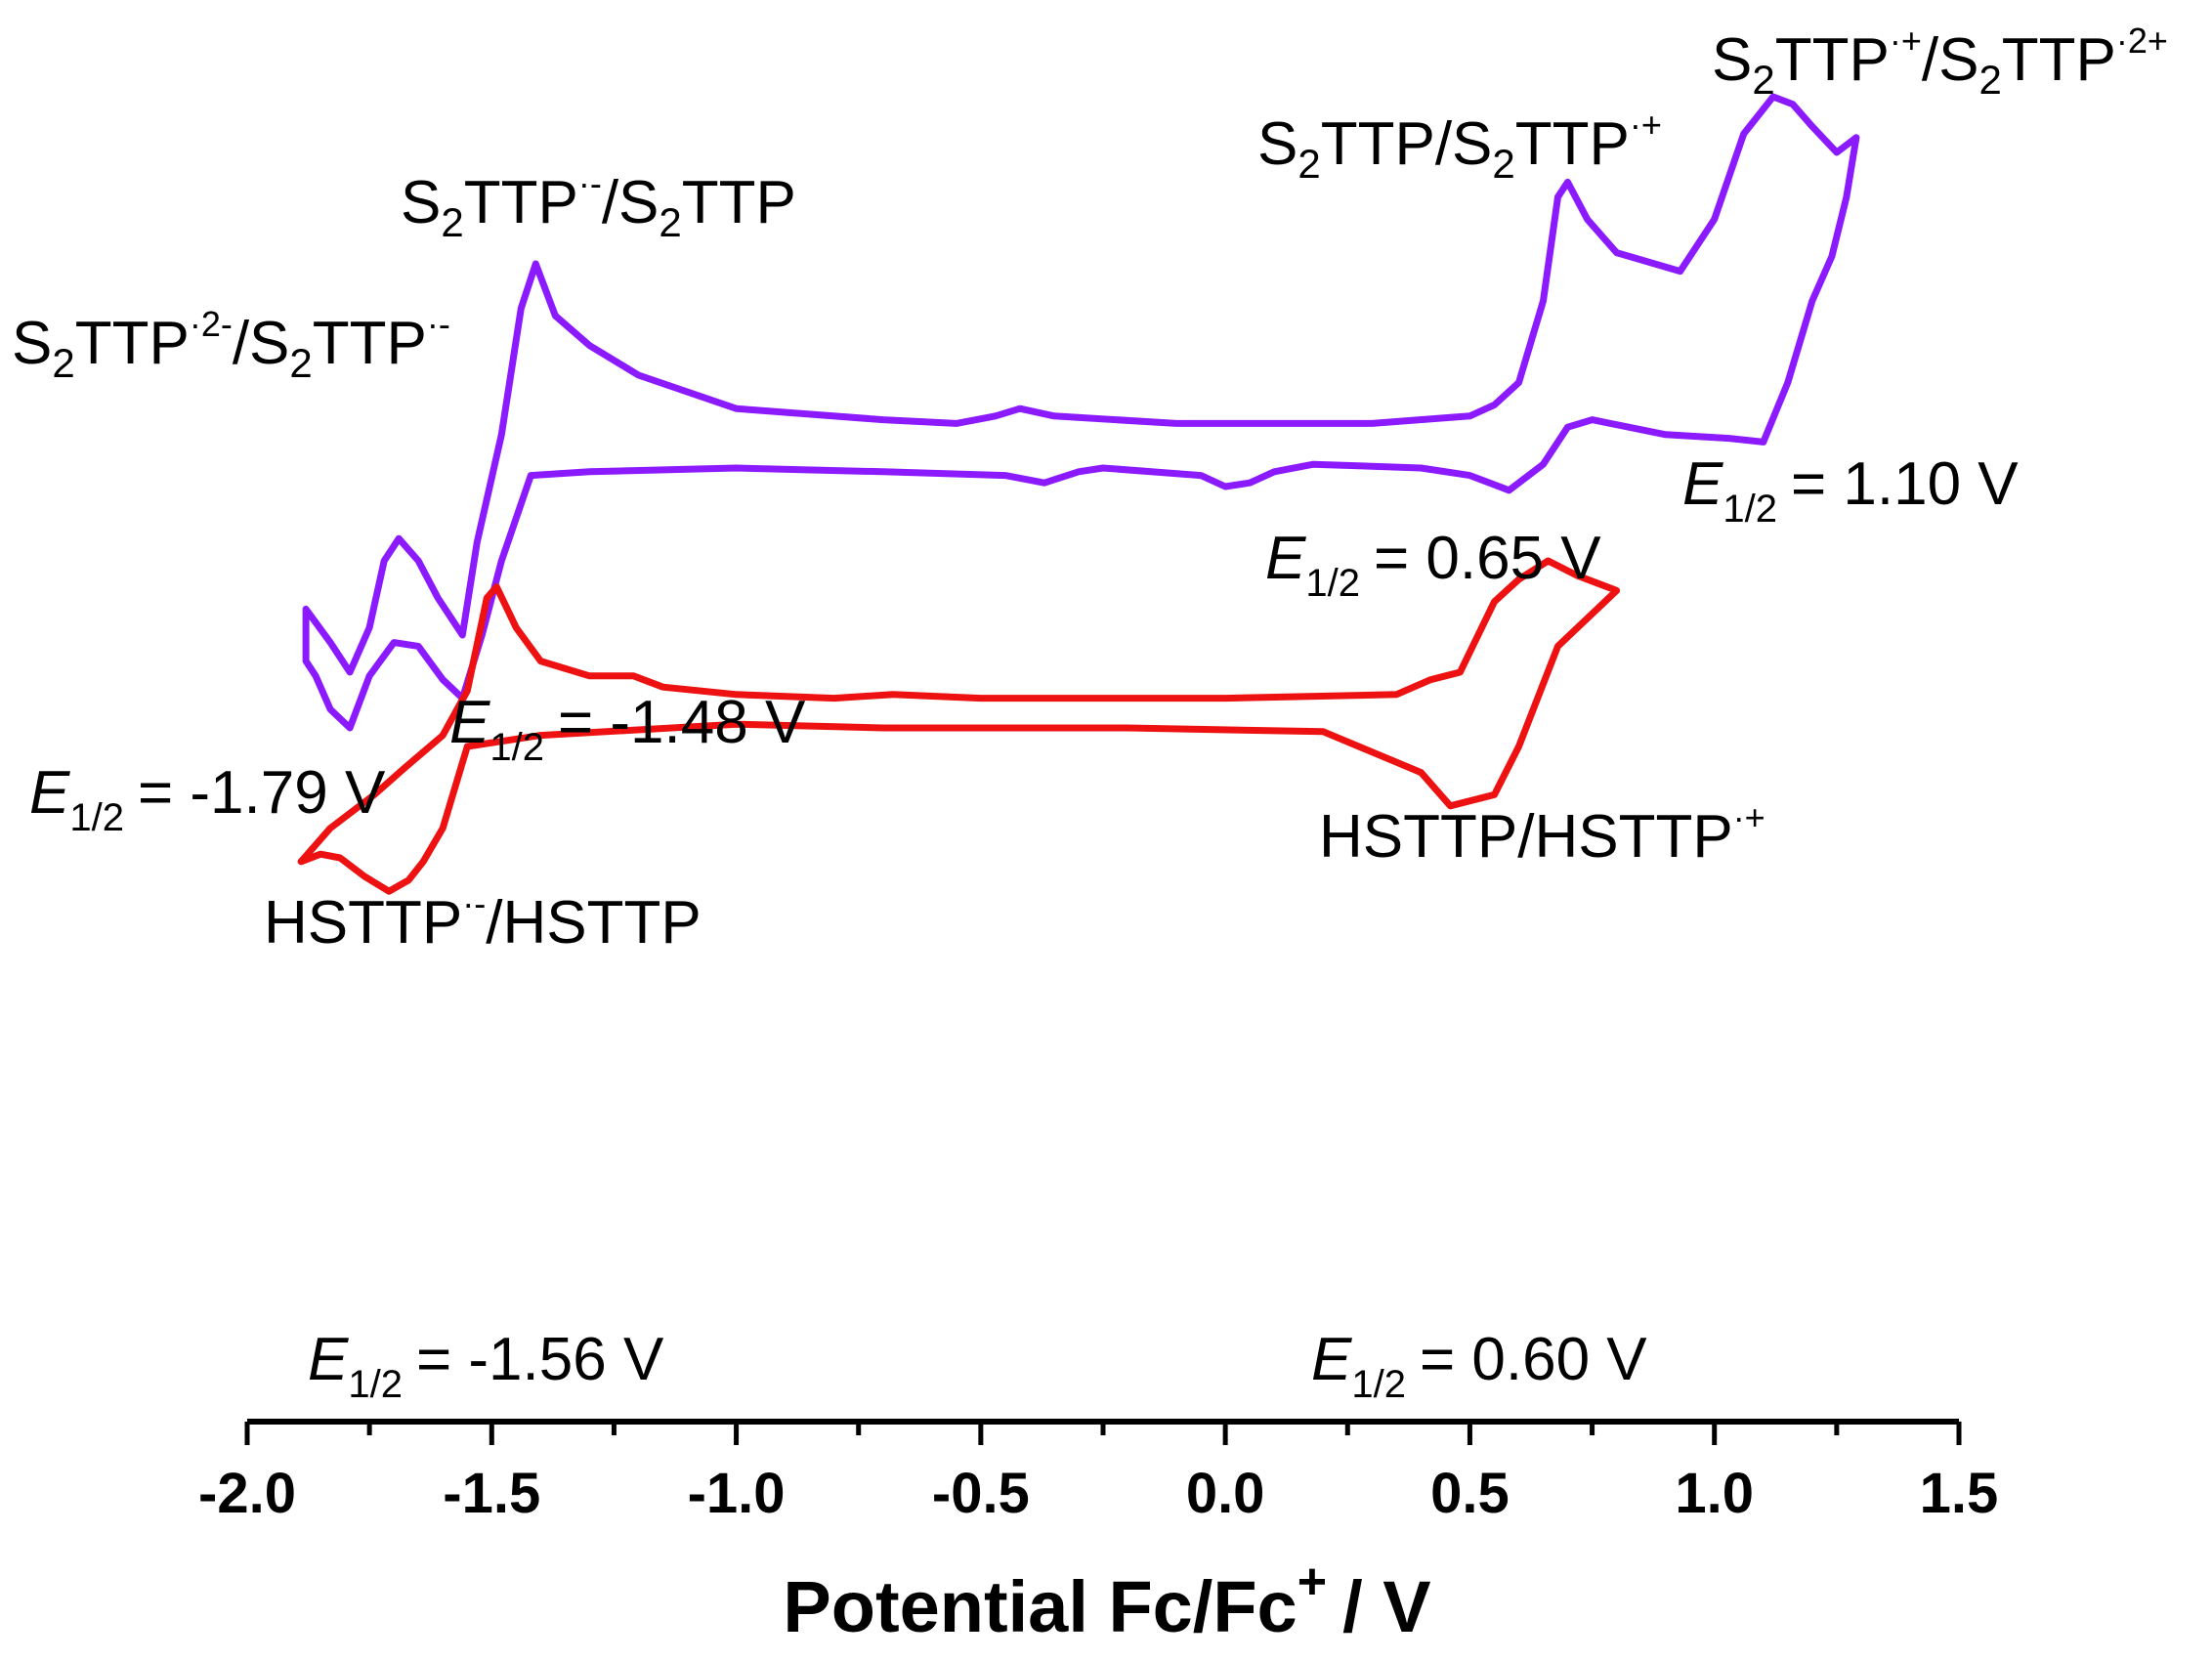 The height and width of the screenshot is (1661, 2212). Describe the element at coordinates (1470, 1494) in the screenshot. I see `x-tick-label: 0.5` at that location.